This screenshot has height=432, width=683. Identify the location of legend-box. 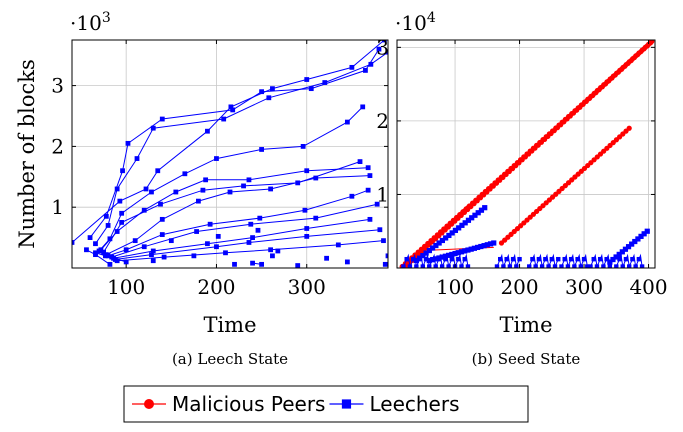
(326, 404).